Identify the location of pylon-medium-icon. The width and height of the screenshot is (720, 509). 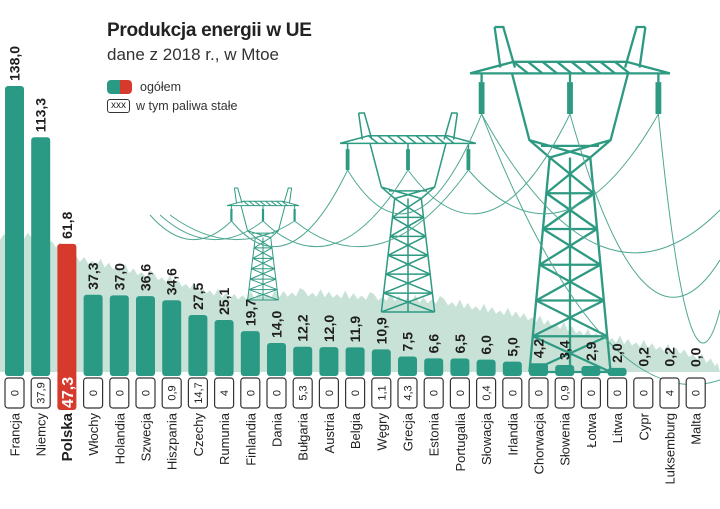
(408, 212).